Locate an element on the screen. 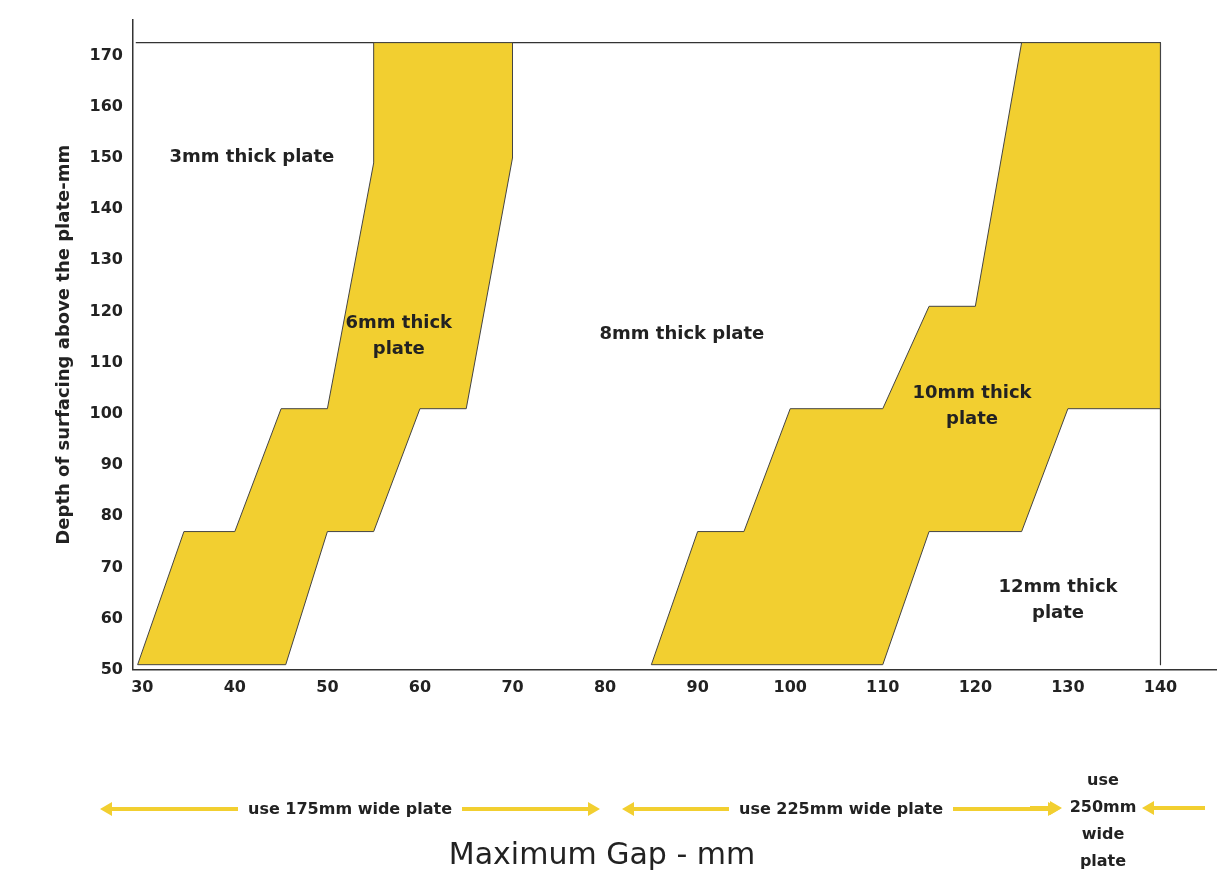 This screenshot has width=1226, height=877. y-tick-label: 120 is located at coordinates (106, 310).